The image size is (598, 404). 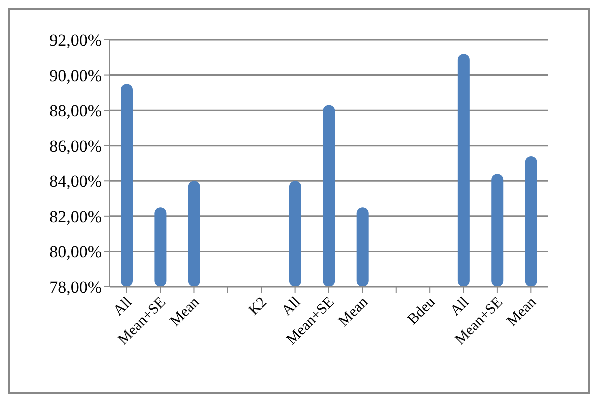 What do you see at coordinates (76, 216) in the screenshot?
I see `y-tick-label: 82,00%` at bounding box center [76, 216].